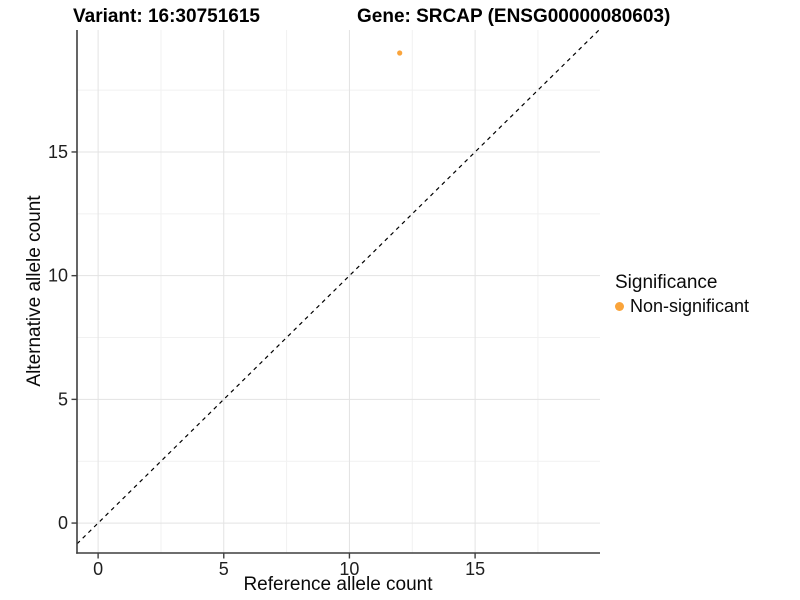 This screenshot has width=800, height=600. Describe the element at coordinates (682, 294) in the screenshot. I see `legend: Significance Non-significant` at that location.